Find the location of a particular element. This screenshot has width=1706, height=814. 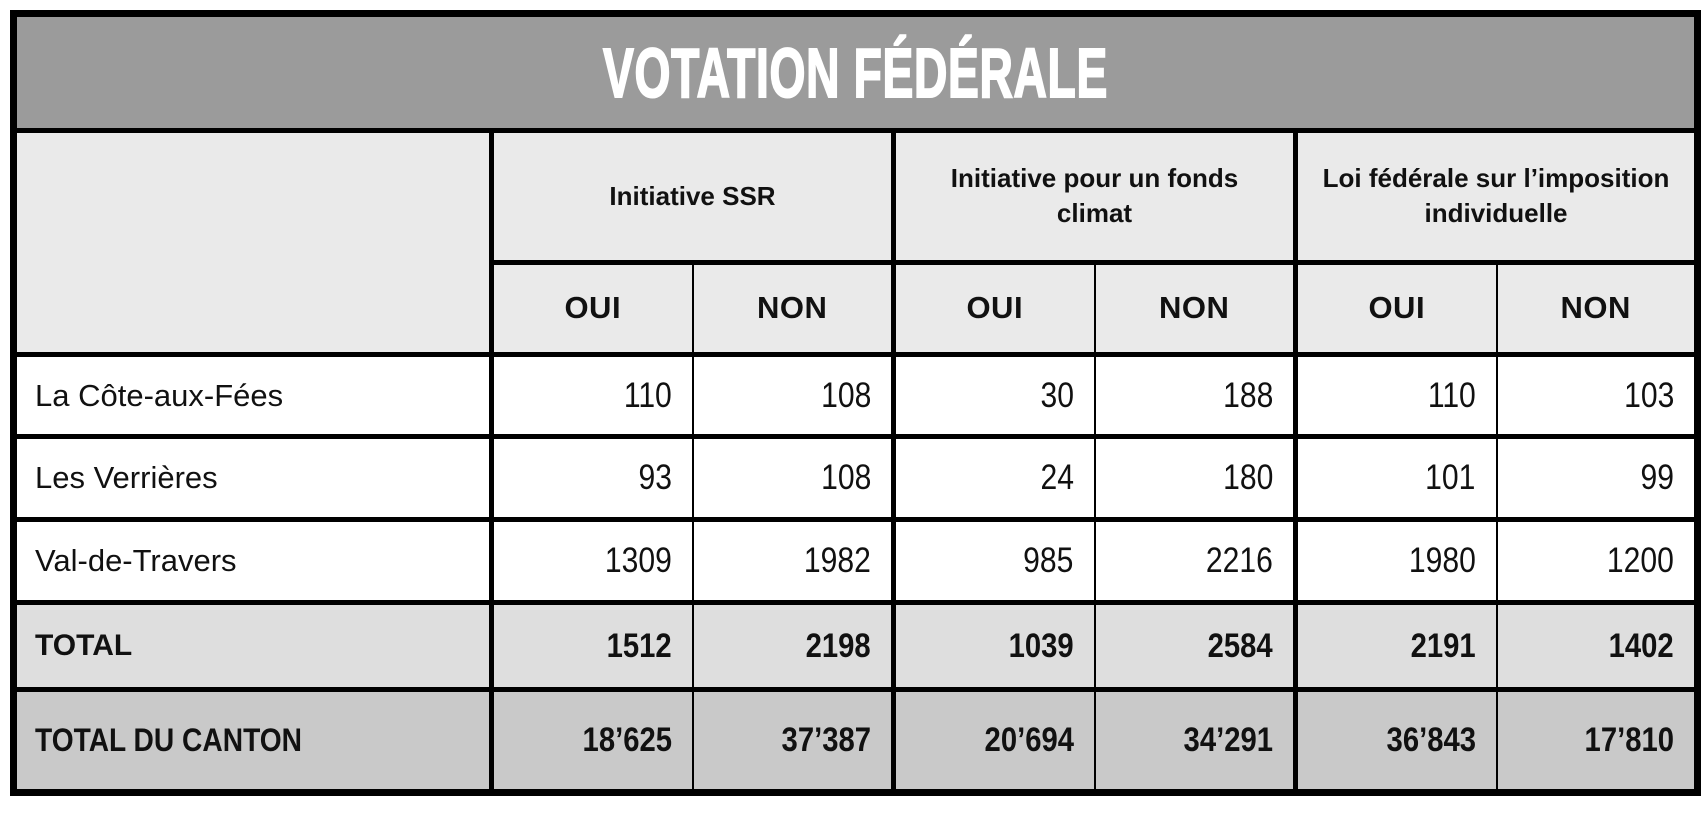

canton-value: 36’843 is located at coordinates (1431, 740).